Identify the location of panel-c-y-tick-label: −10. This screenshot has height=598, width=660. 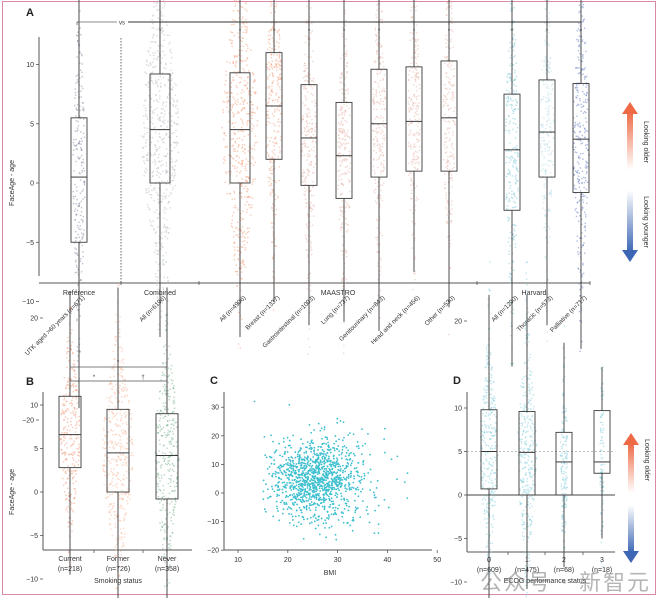
(213, 522).